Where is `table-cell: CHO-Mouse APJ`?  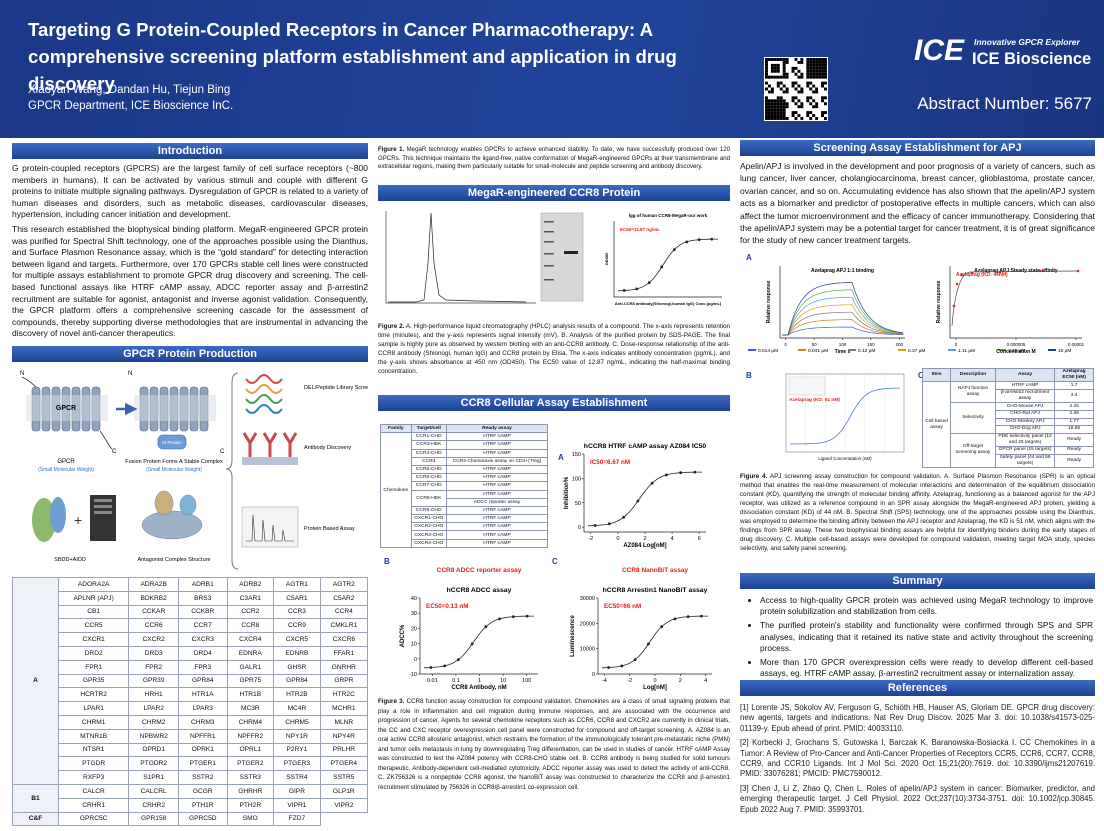
table-cell: CHO-Mouse APJ is located at coordinates (1025, 406).